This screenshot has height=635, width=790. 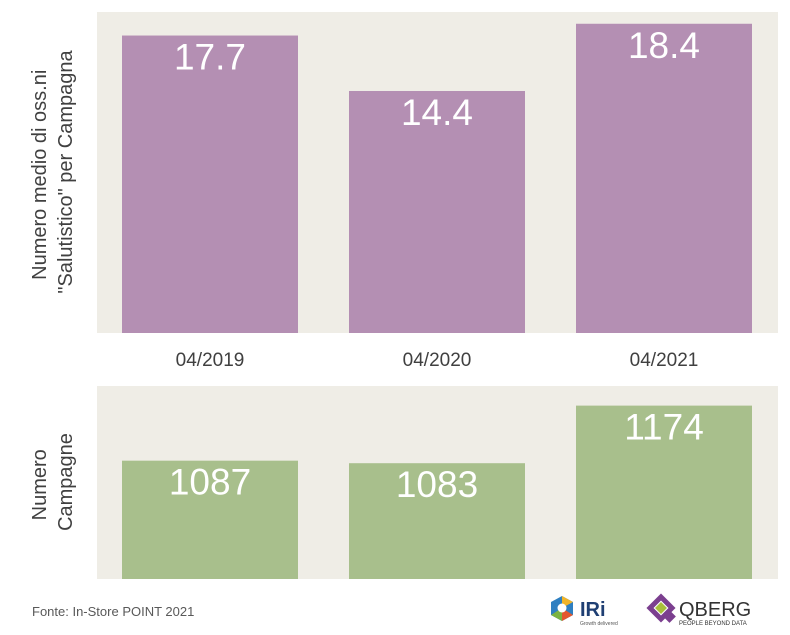 What do you see at coordinates (715, 610) in the screenshot?
I see `qberg-logo-name: QBERG` at bounding box center [715, 610].